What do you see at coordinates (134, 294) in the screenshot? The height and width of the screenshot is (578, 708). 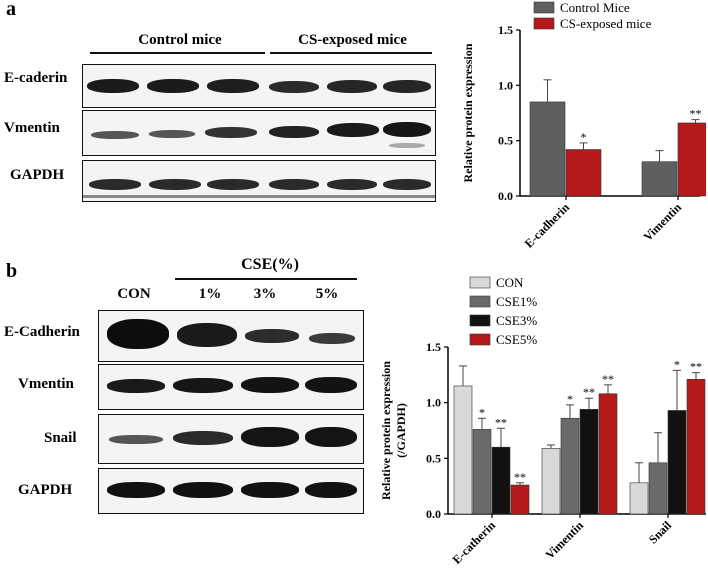 I see `lane-label-con: CON` at bounding box center [134, 294].